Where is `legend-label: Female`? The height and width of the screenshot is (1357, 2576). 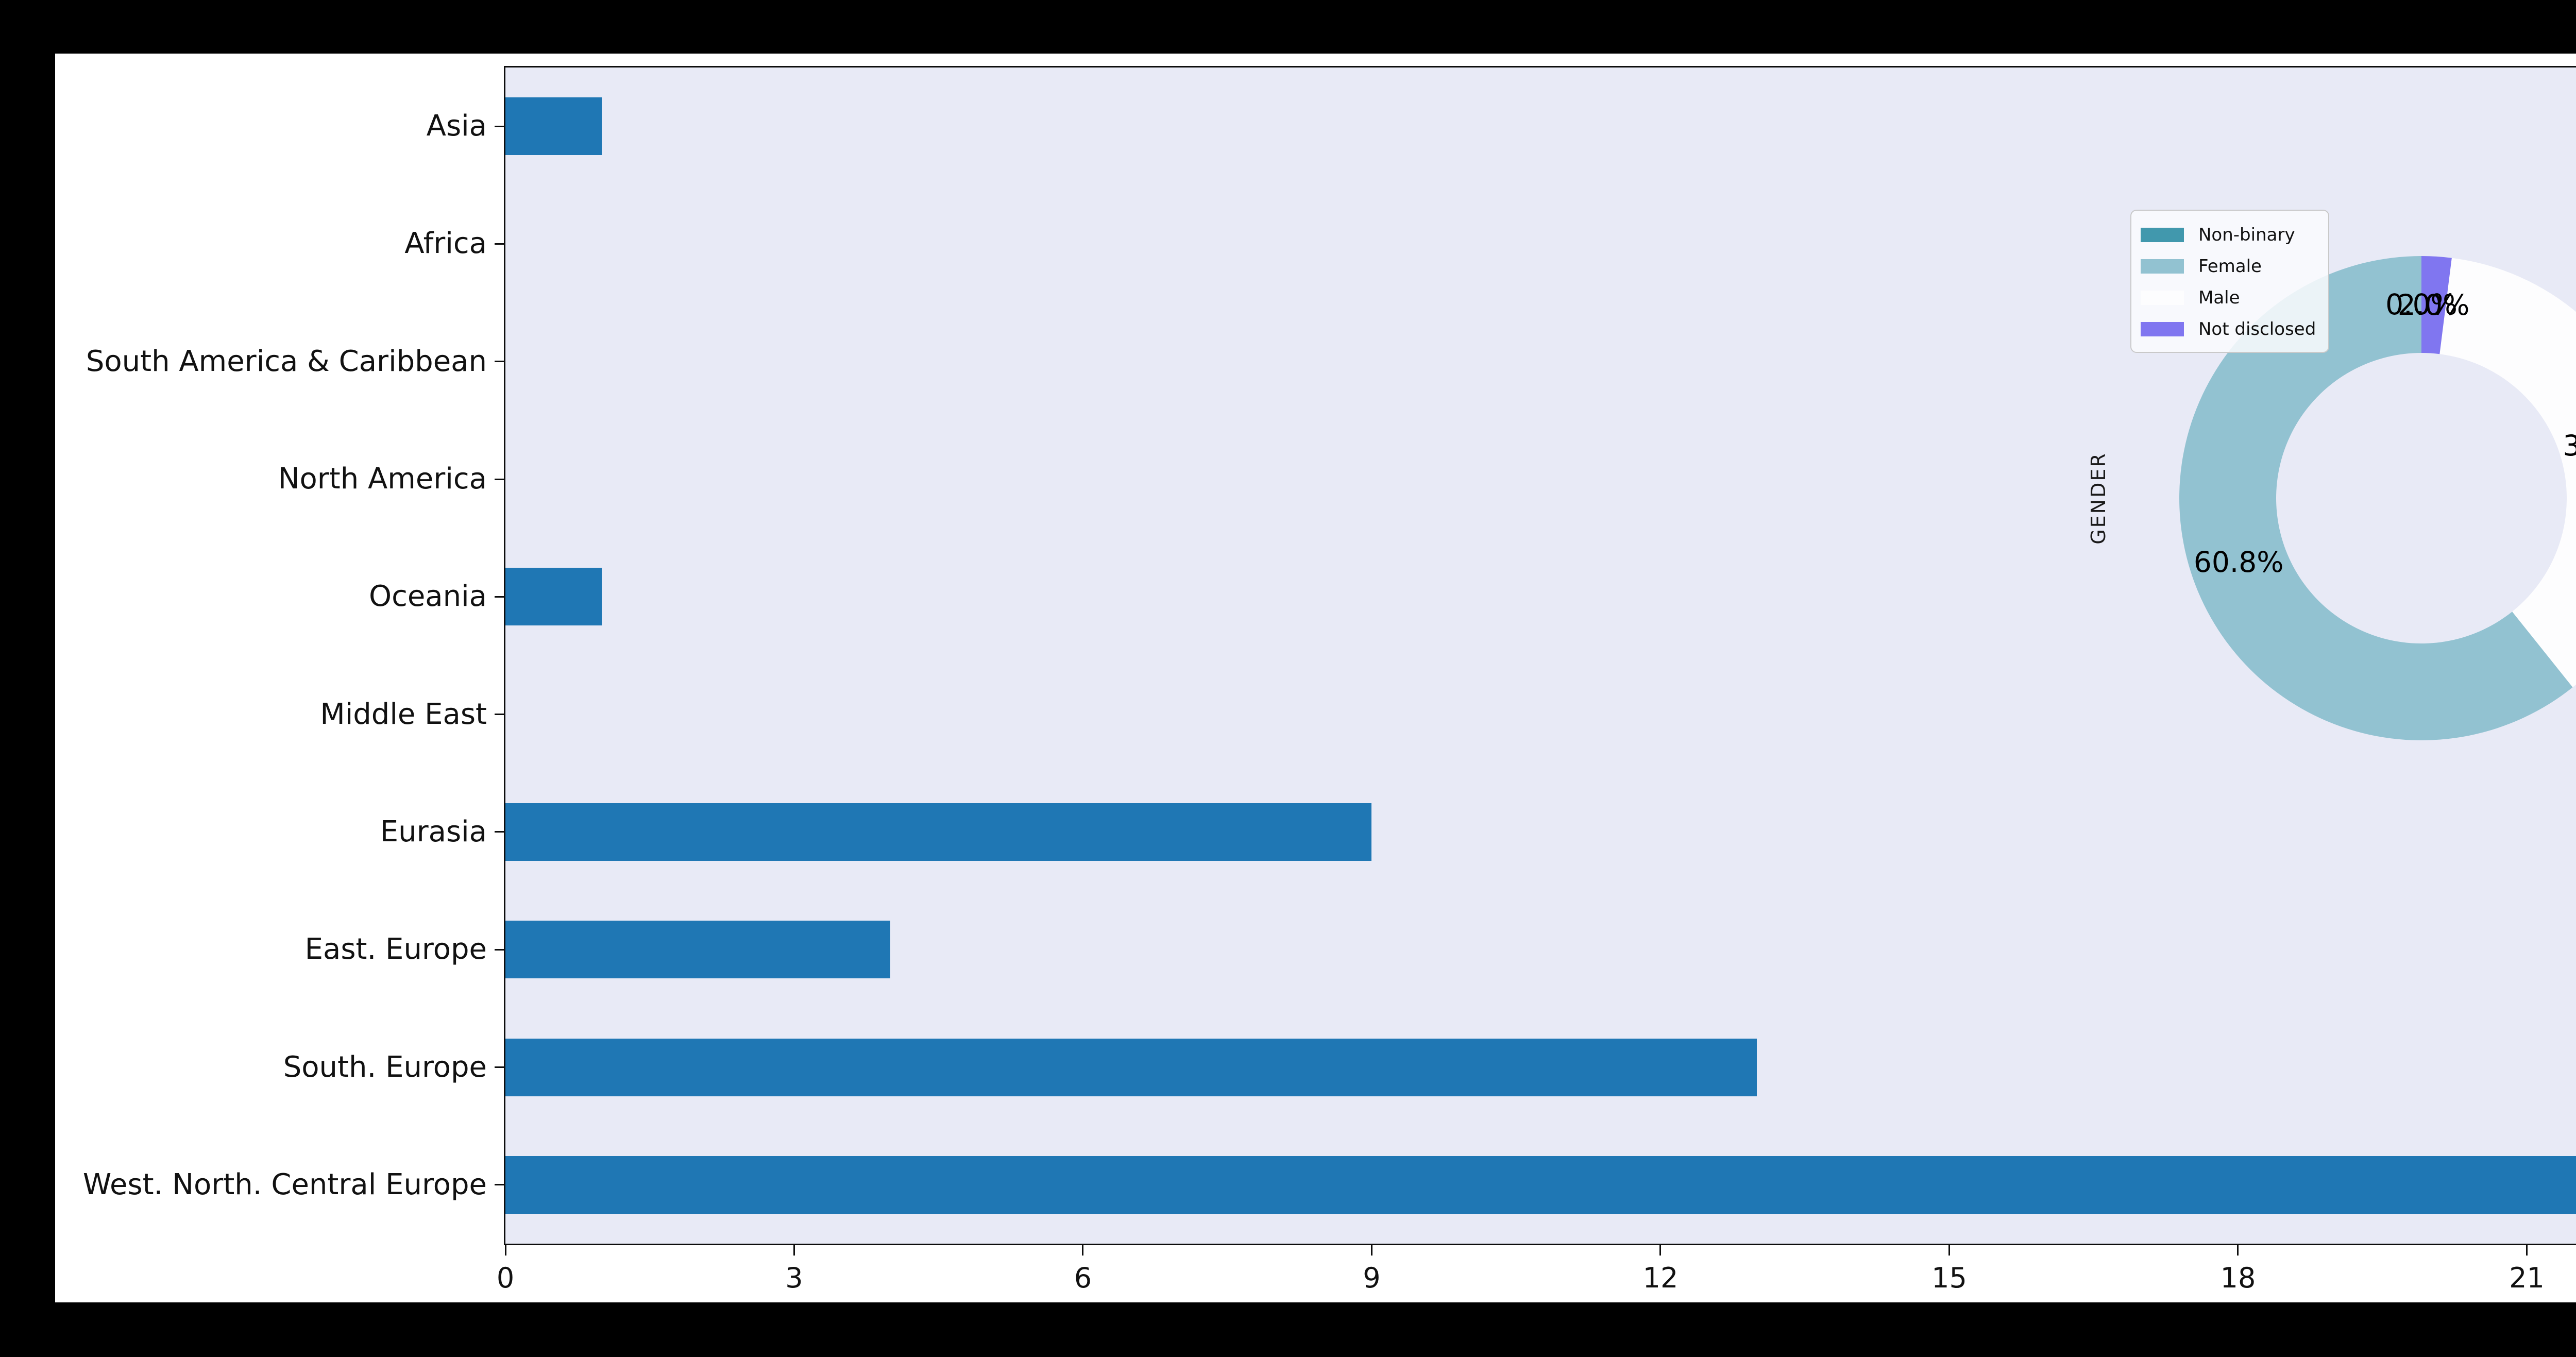 legend-label: Female is located at coordinates (2230, 266).